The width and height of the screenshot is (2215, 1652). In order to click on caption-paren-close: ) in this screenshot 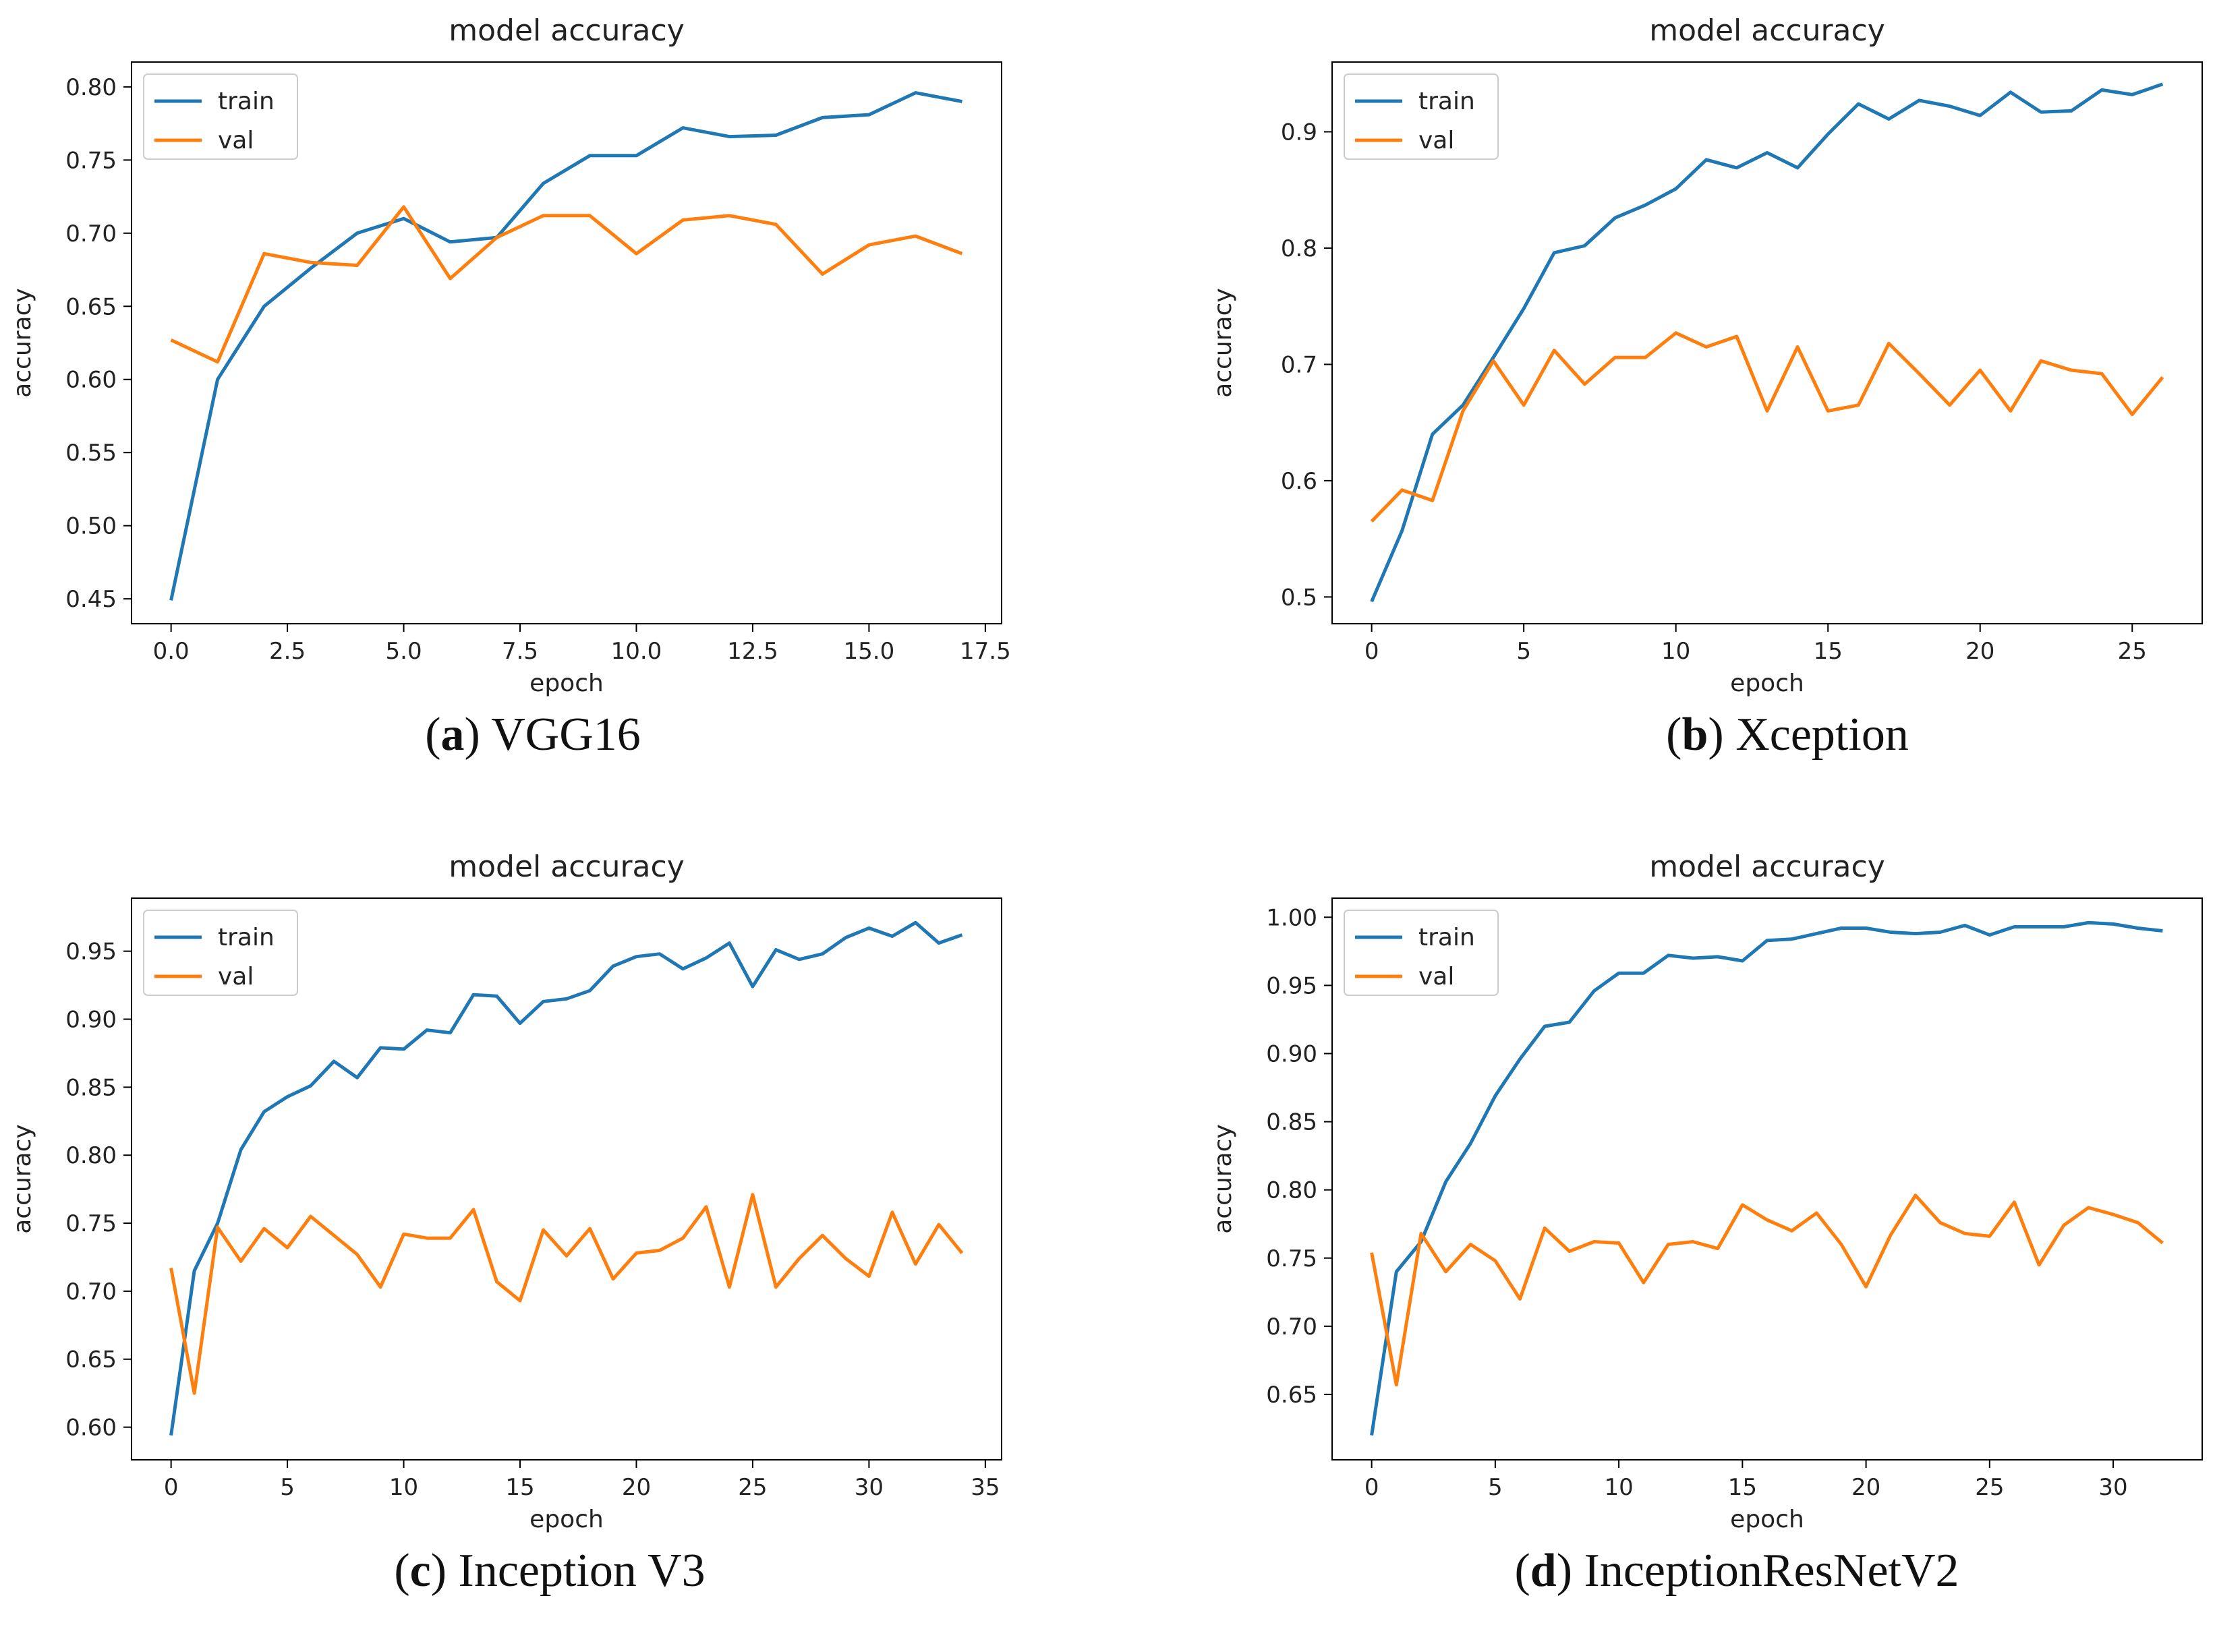, I will do `click(439, 1571)`.